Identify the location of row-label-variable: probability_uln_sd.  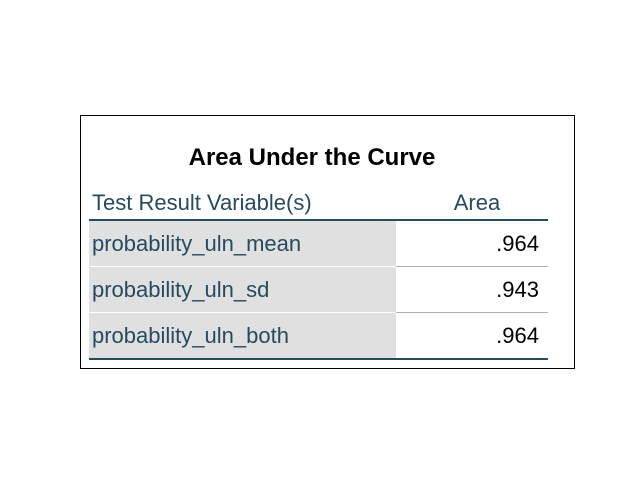
(242, 289).